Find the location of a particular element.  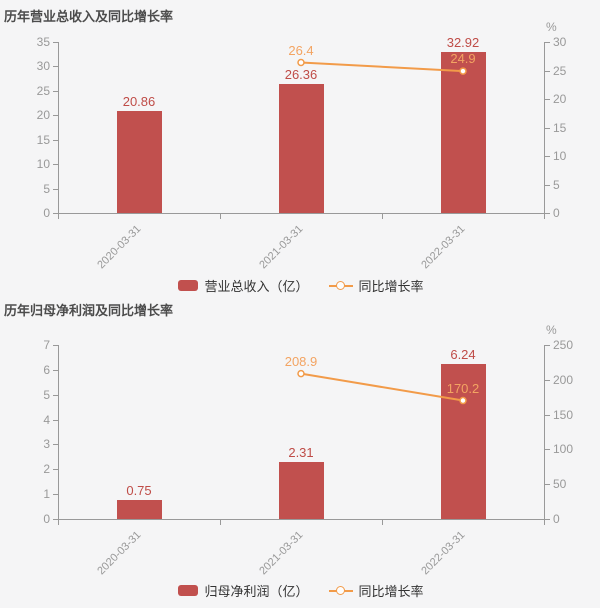

bar-value-label: 26.36 is located at coordinates (301, 75).